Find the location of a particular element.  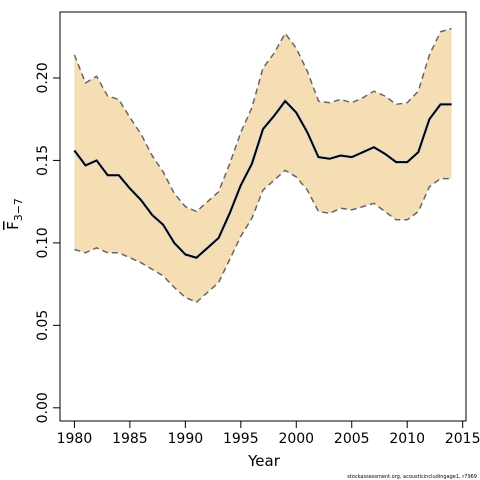

x-tick-label-1985: 1985 is located at coordinates (130, 439).